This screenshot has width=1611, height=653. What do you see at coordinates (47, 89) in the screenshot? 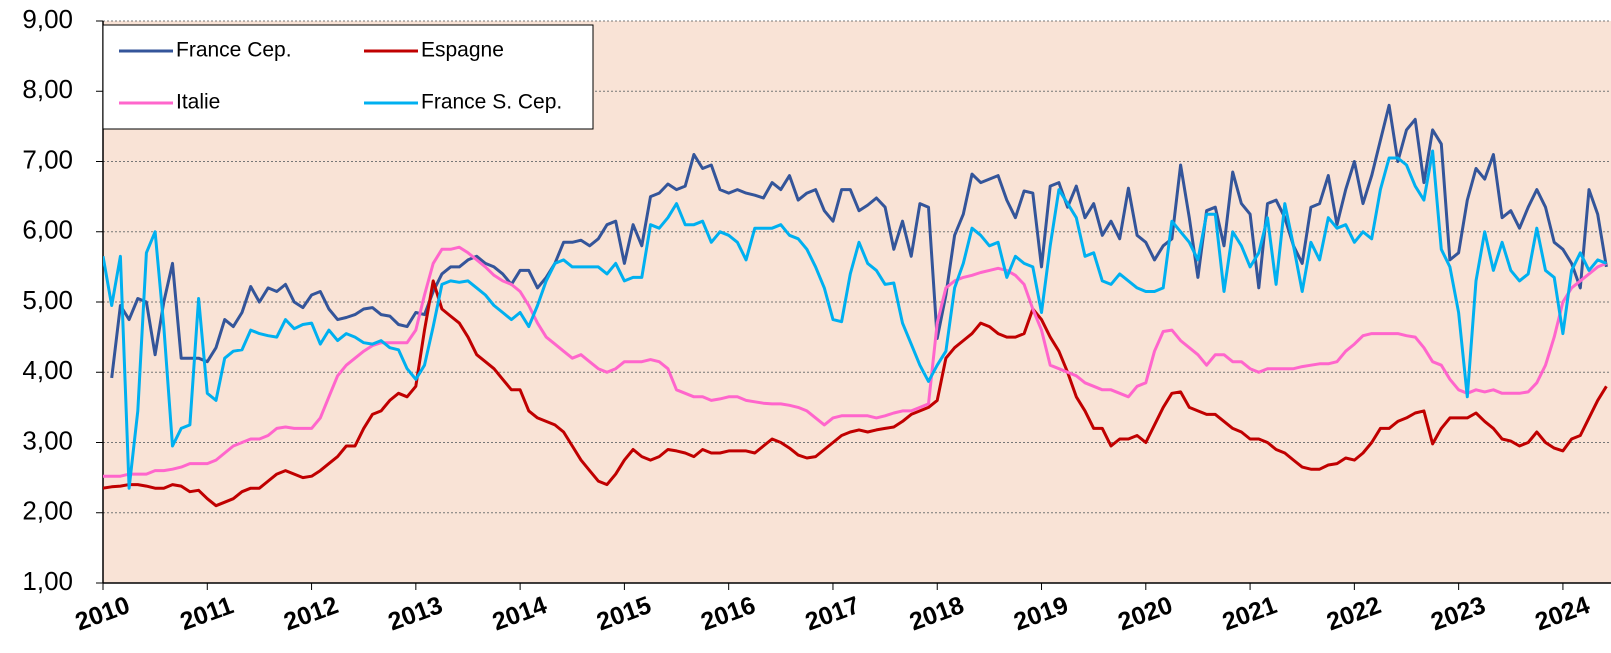
I see `y-tick-label: 8,00` at bounding box center [47, 89].